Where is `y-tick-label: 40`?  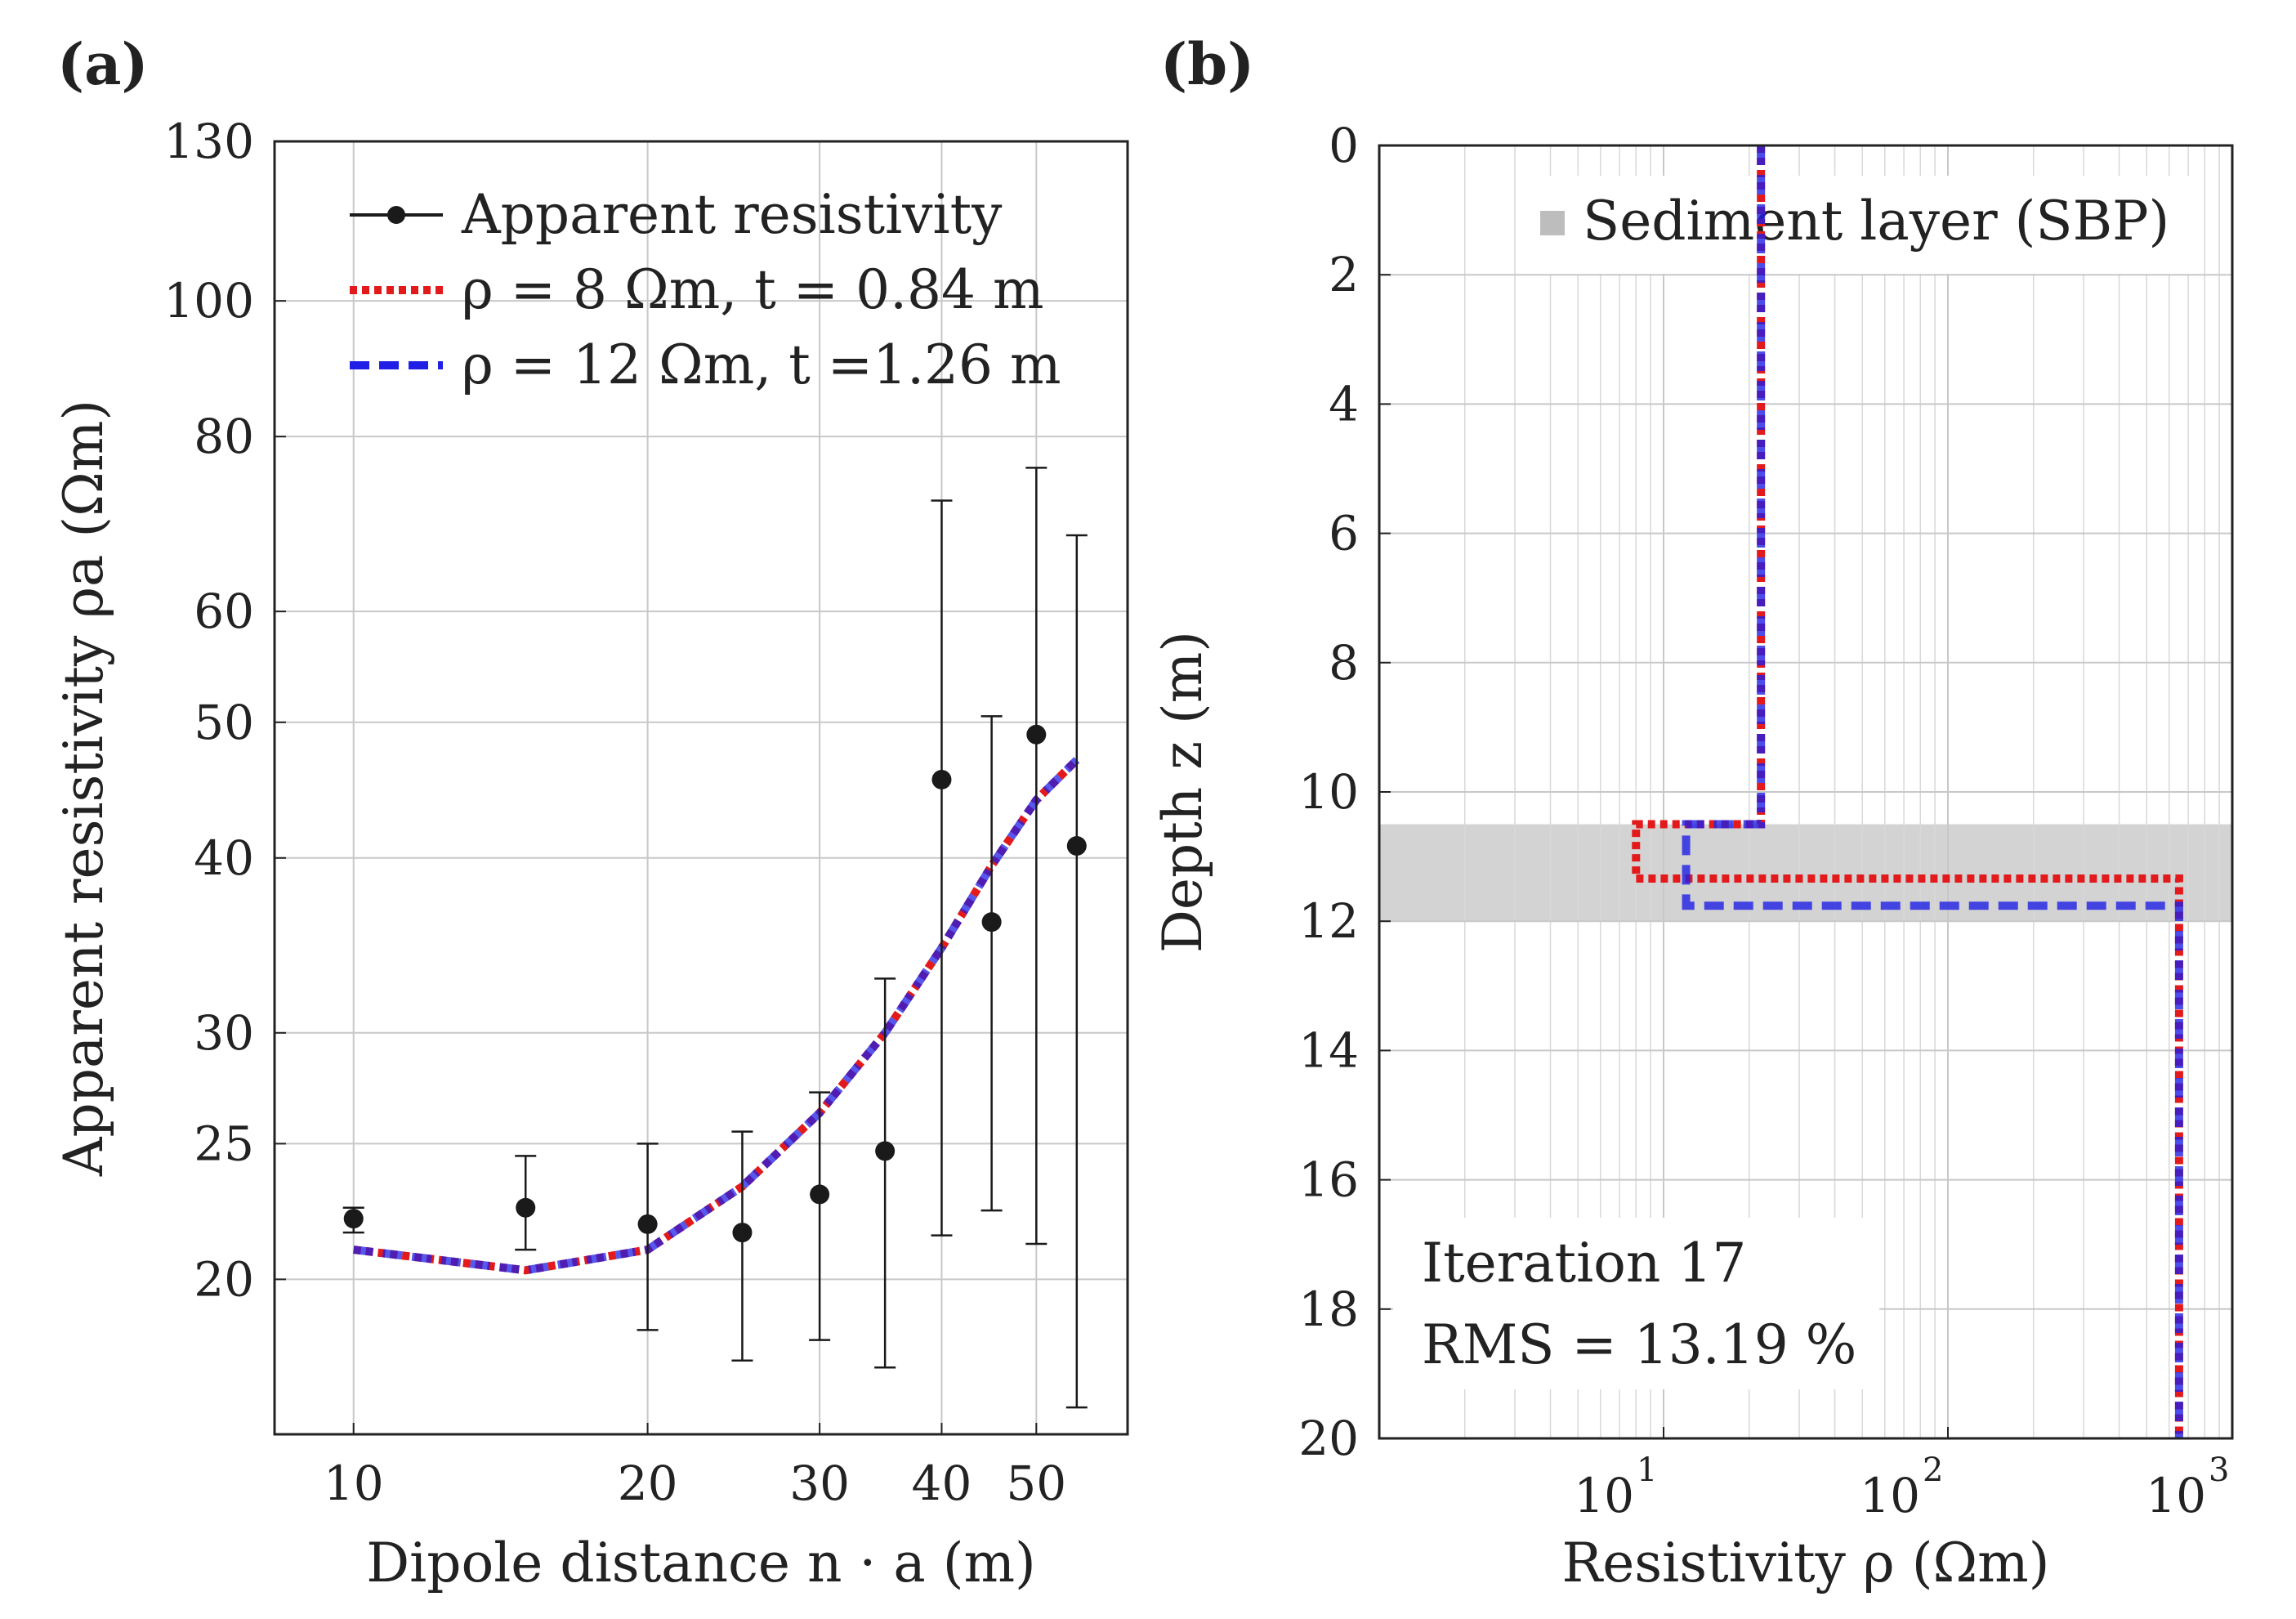
y-tick-label: 40 is located at coordinates (224, 858).